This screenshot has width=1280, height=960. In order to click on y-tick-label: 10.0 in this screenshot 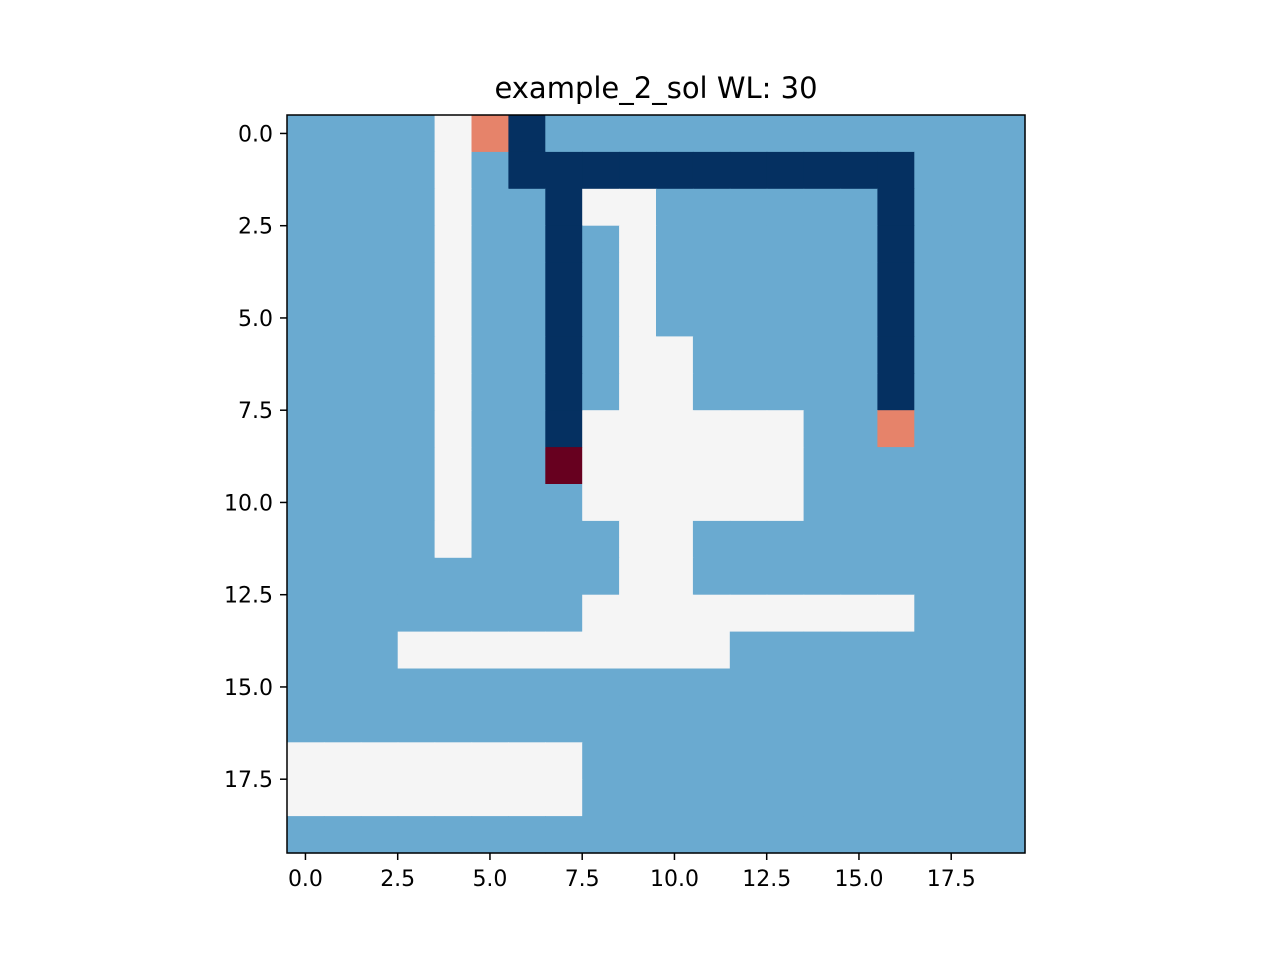, I will do `click(248, 503)`.